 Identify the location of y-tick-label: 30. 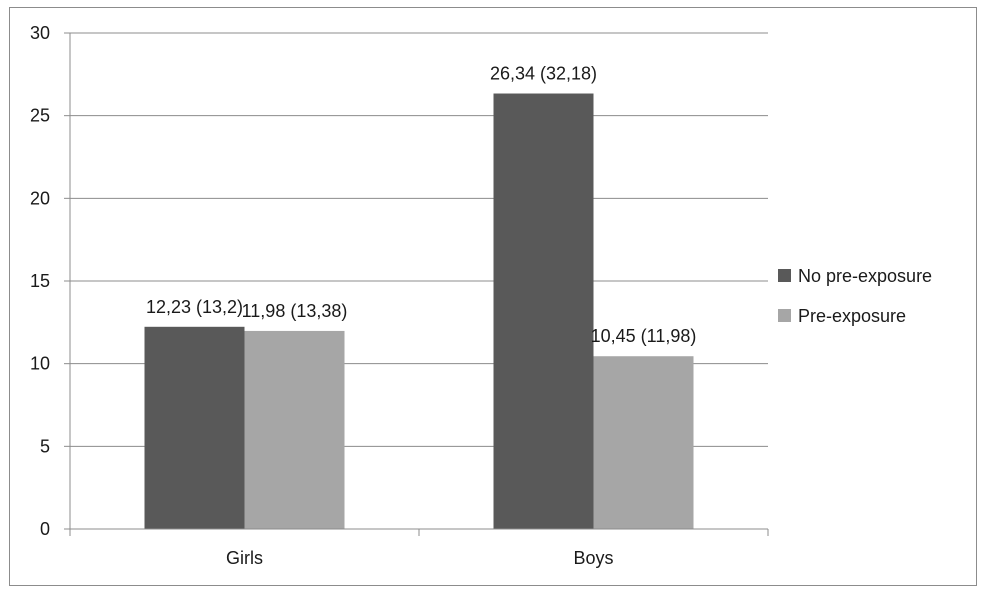
(40, 33).